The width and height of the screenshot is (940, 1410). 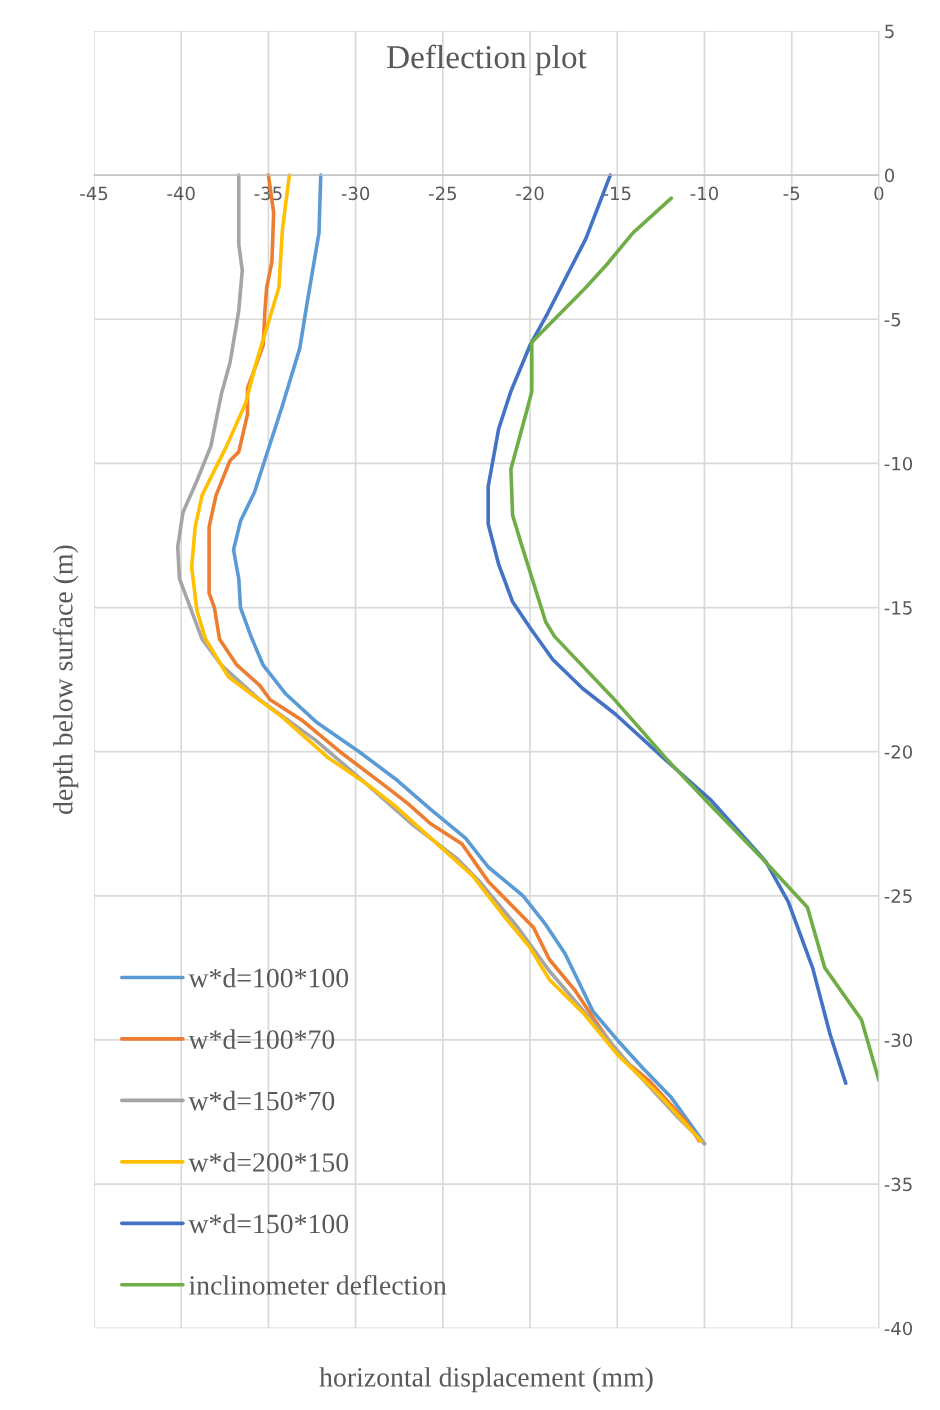 I want to click on y-tick-label: -25, so click(x=898, y=896).